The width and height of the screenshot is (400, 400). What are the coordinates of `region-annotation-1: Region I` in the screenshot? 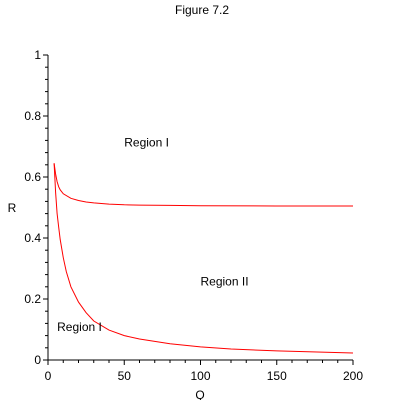 It's located at (146, 143).